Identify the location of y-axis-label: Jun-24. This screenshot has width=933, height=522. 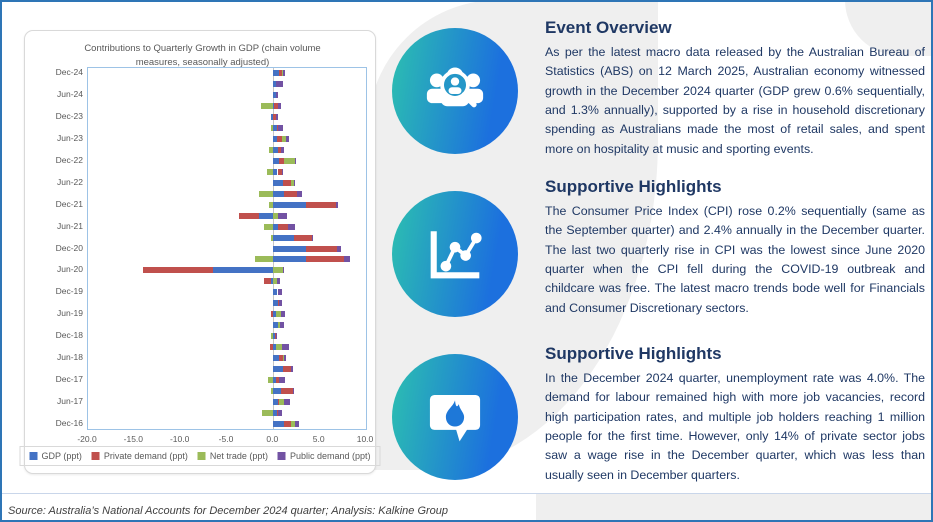
(70, 94).